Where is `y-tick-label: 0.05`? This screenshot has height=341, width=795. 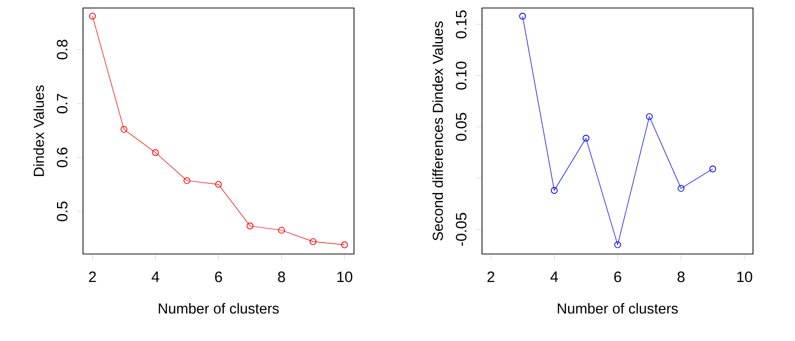 y-tick-label: 0.05 is located at coordinates (461, 126).